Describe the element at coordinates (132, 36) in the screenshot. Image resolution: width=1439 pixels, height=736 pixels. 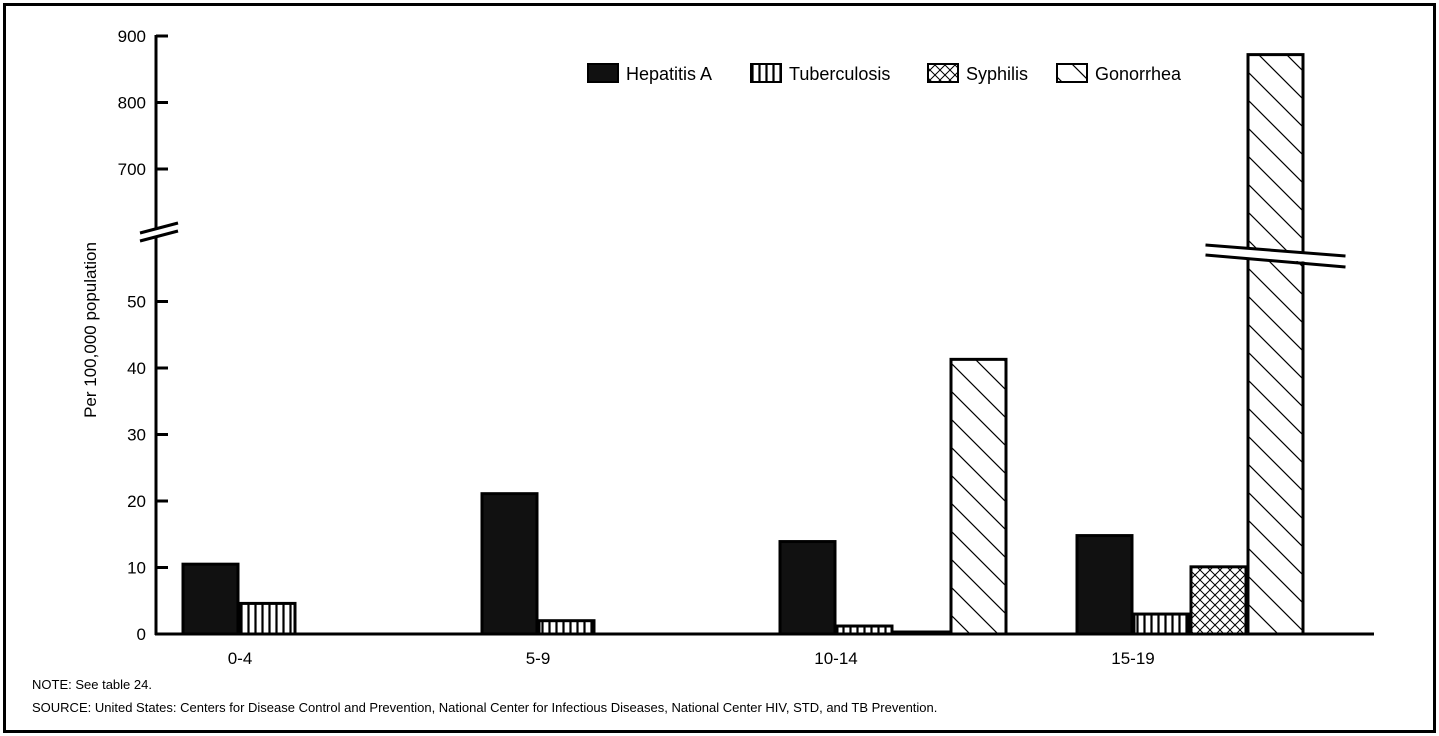
I see `y-tick-label: 900` at that location.